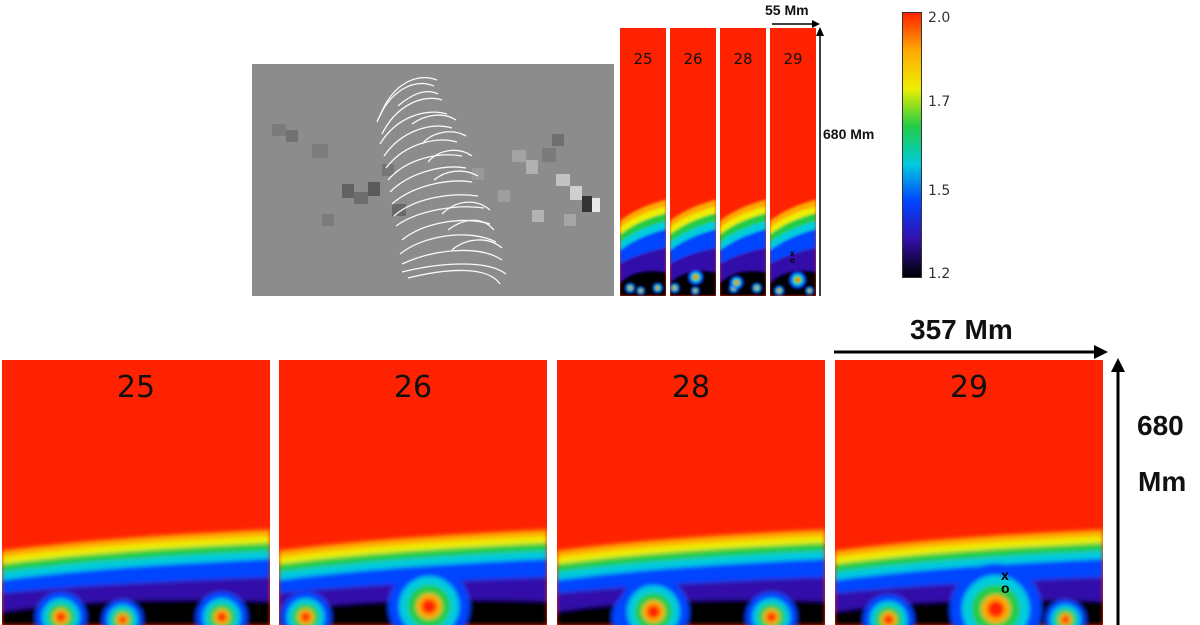  Describe the element at coordinates (787, 10) in the screenshot. I see `top-width-label: 55 Mm` at that location.